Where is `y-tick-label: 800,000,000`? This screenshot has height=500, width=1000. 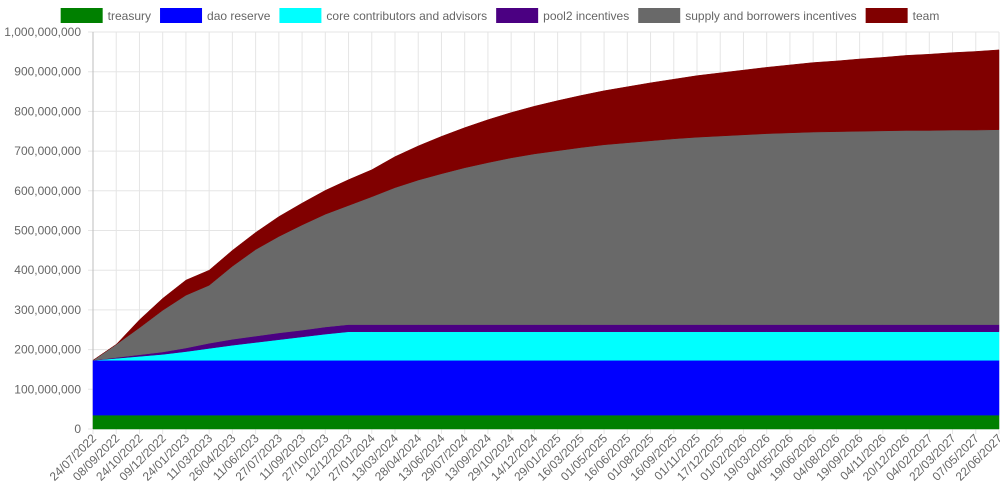 y-tick-label: 800,000,000 is located at coordinates (47, 111).